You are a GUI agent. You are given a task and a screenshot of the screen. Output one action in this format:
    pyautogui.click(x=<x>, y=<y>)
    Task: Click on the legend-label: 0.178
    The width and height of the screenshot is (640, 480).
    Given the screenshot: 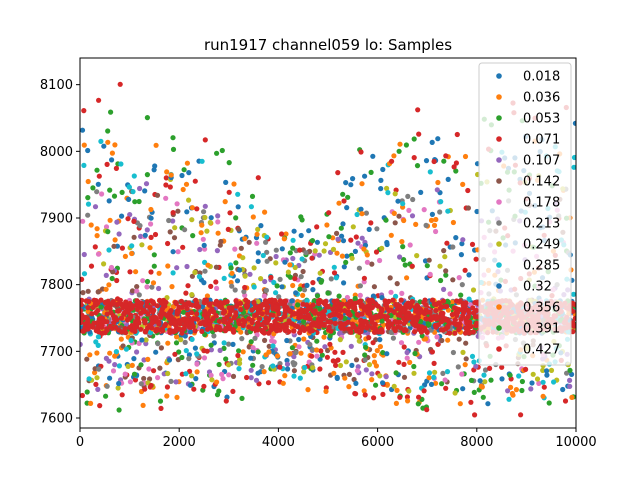 What is the action you would take?
    pyautogui.click(x=541, y=203)
    